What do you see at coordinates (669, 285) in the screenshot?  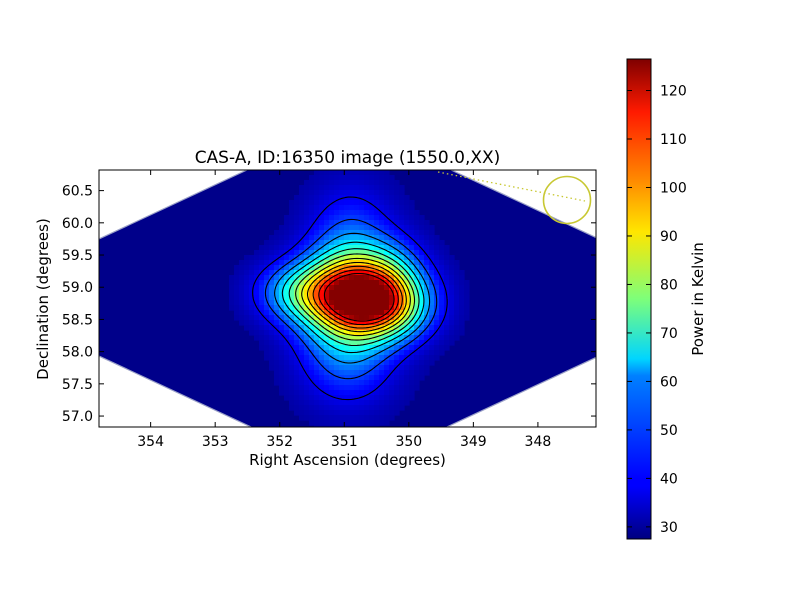 I see `colorbar-tick-label: 80` at bounding box center [669, 285].